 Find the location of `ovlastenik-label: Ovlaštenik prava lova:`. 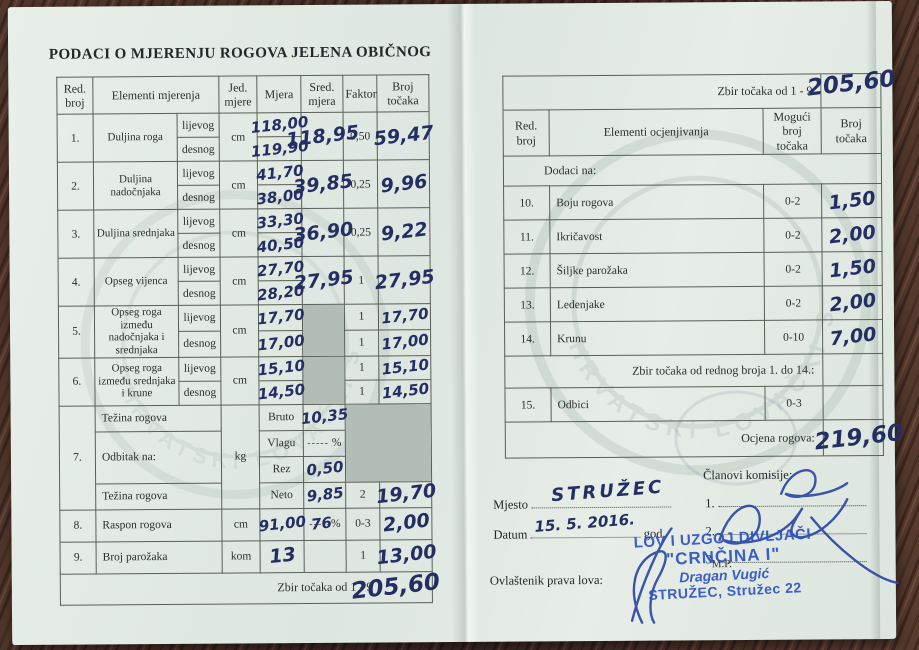

ovlastenik-label: Ovlaštenik prava lova: is located at coordinates (546, 580).